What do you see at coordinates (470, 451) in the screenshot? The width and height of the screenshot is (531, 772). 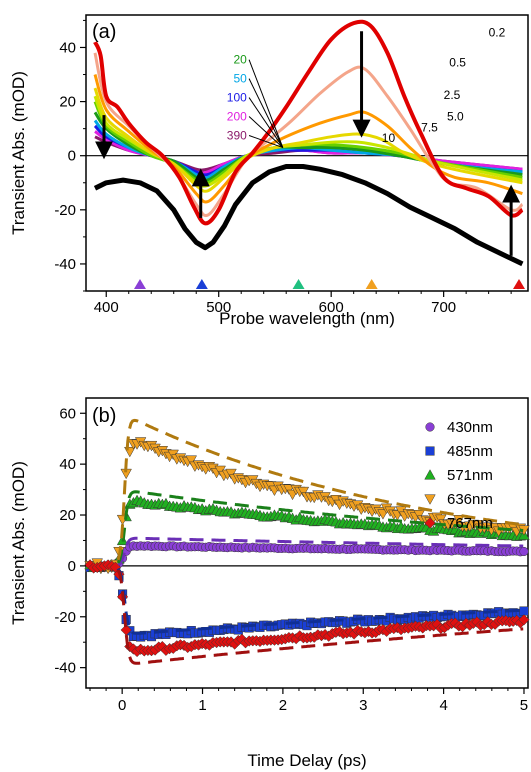 I see `legend-label-485nm: 485nm` at bounding box center [470, 451].